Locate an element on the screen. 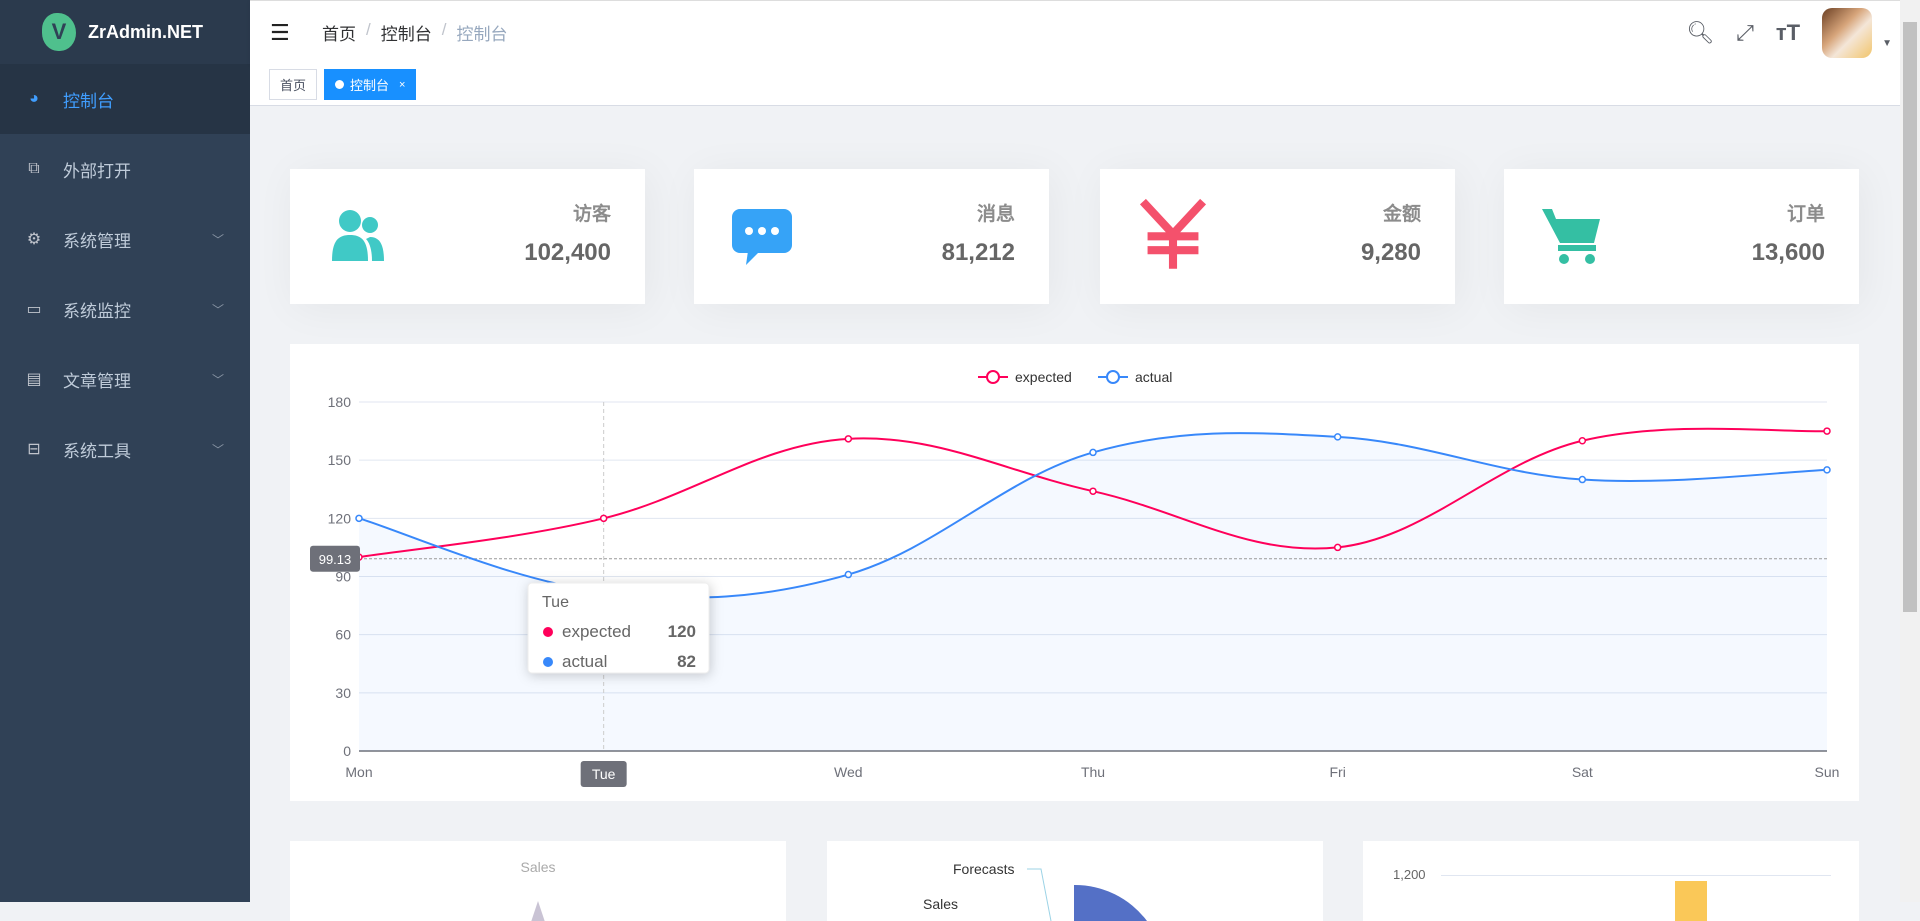  bar is located at coordinates (1691, 901).